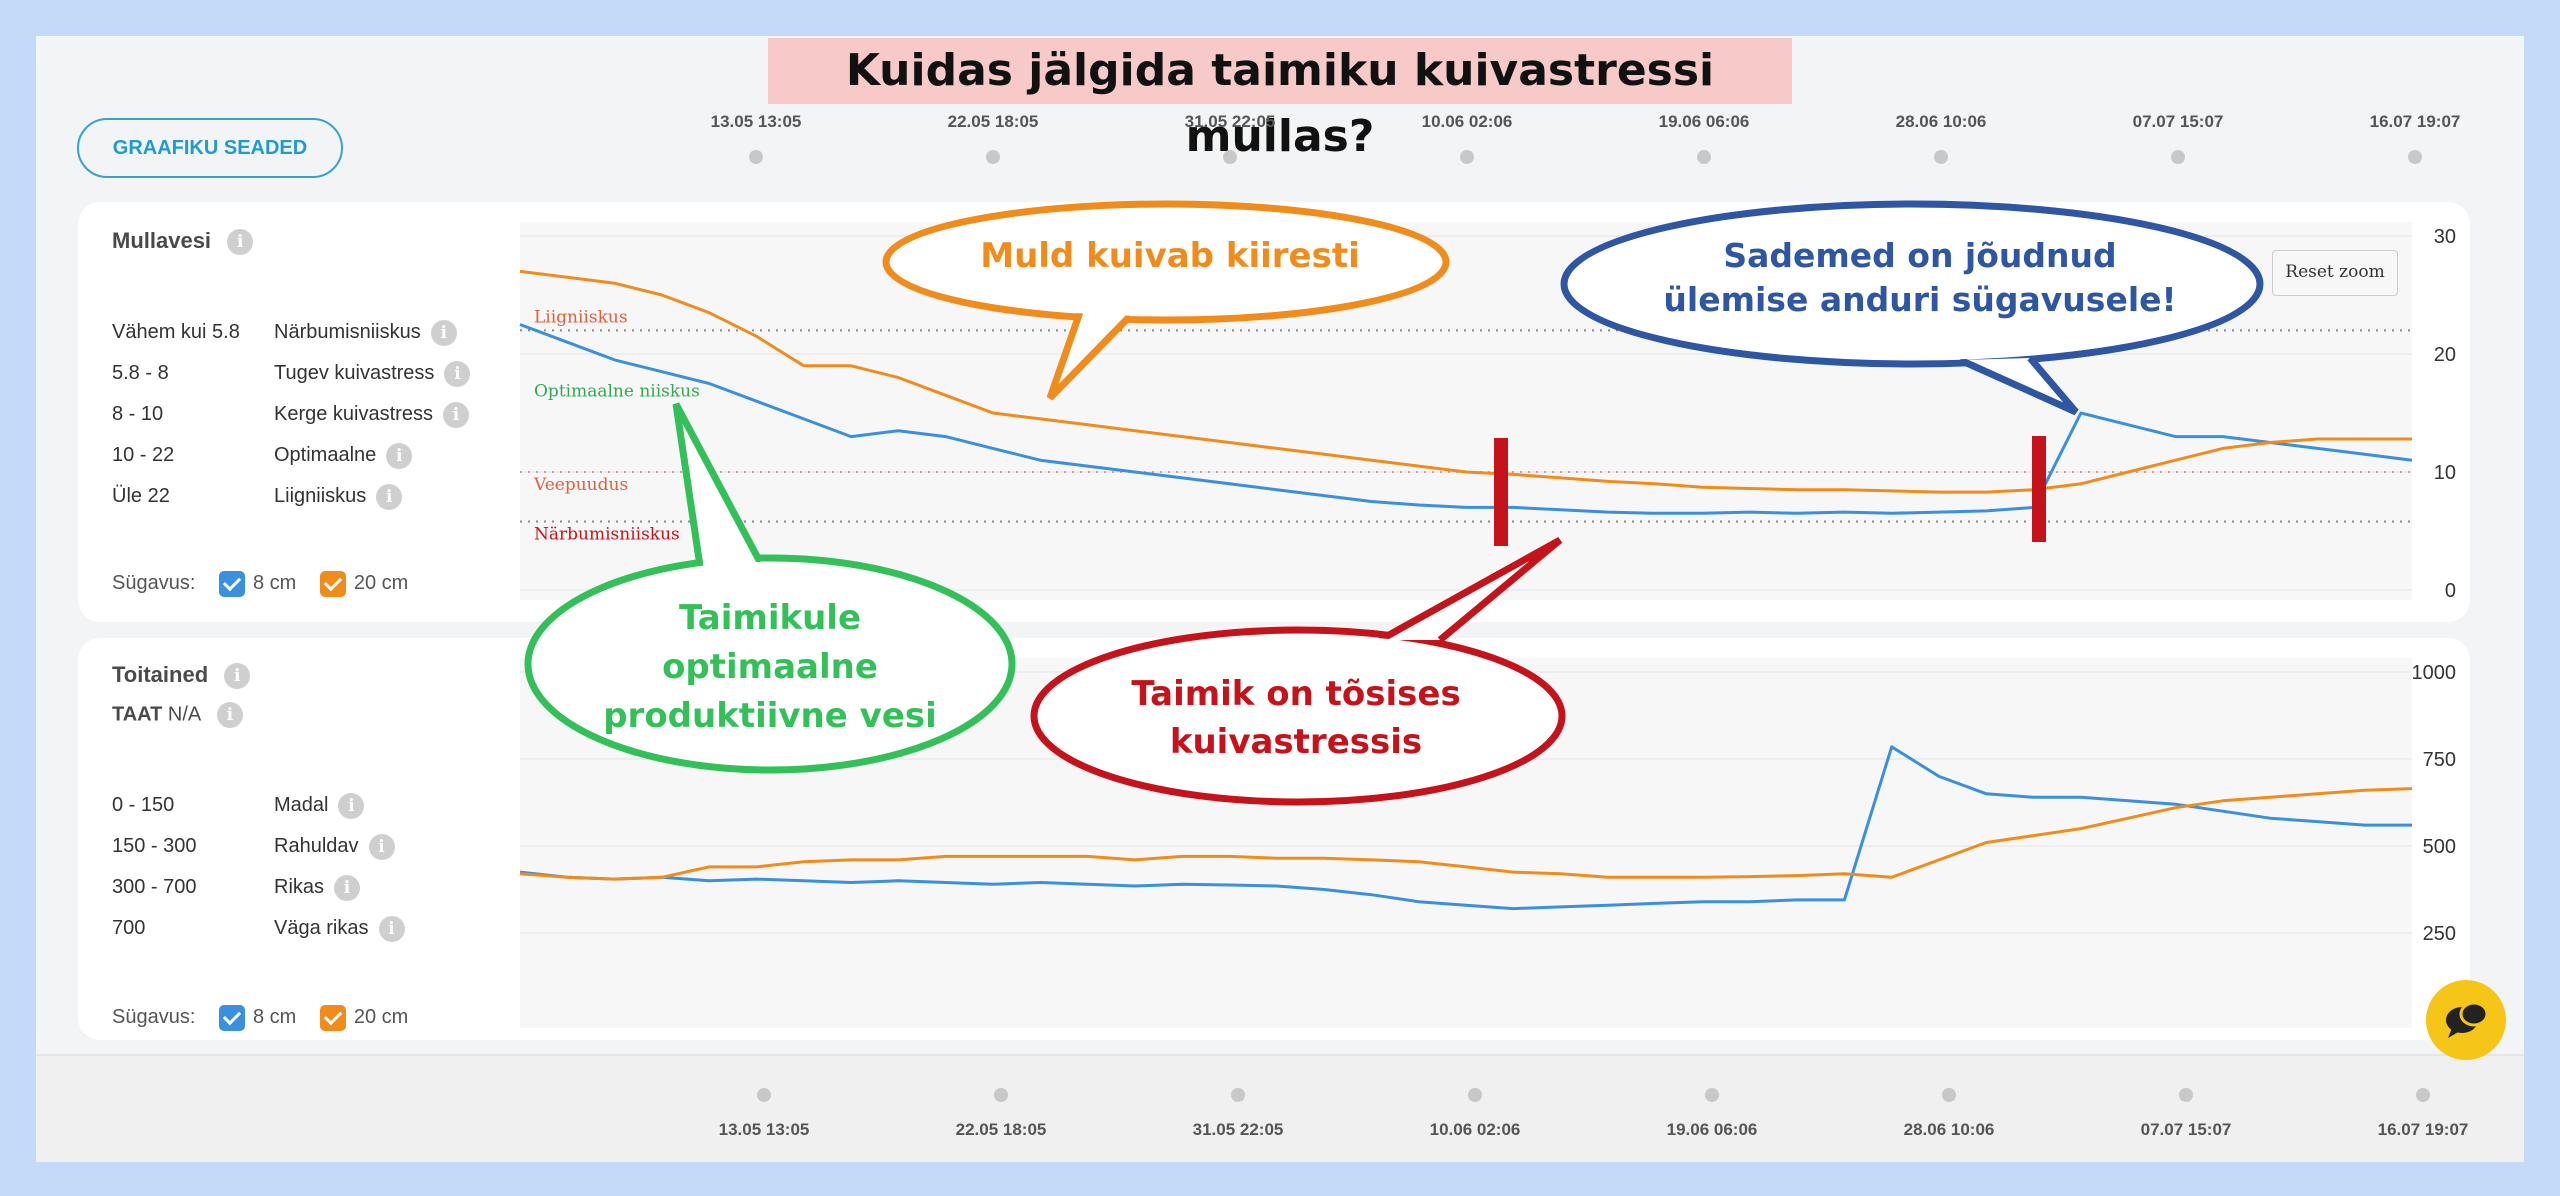  I want to click on legend-range: 150 - 300, so click(154, 846).